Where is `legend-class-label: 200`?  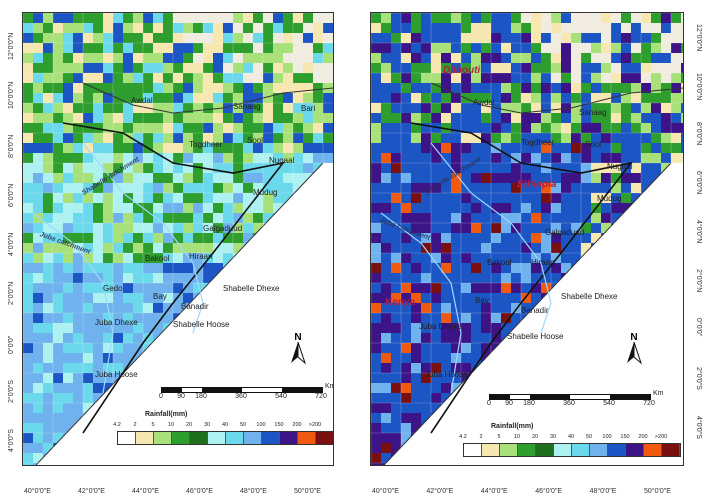
legend-class-label: 200 is located at coordinates (297, 425).